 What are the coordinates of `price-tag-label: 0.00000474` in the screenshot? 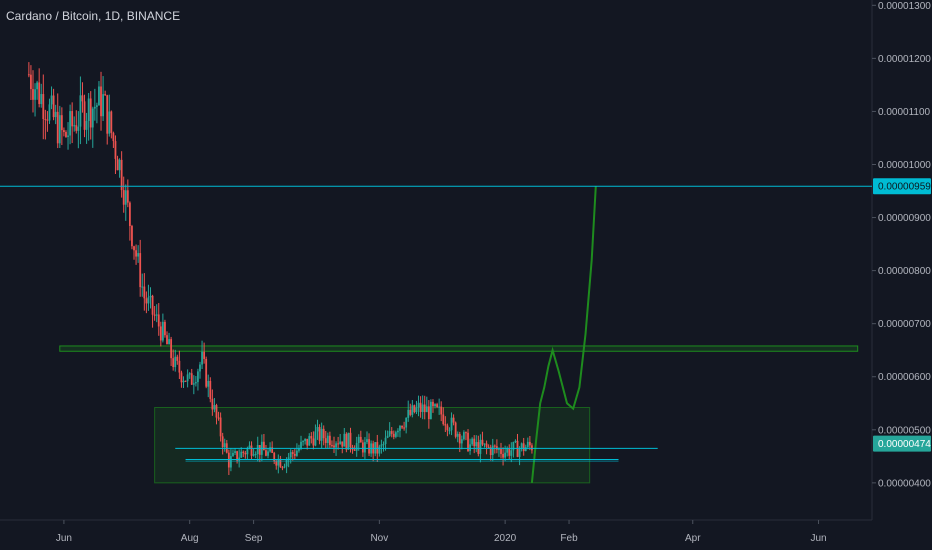 It's located at (904, 444).